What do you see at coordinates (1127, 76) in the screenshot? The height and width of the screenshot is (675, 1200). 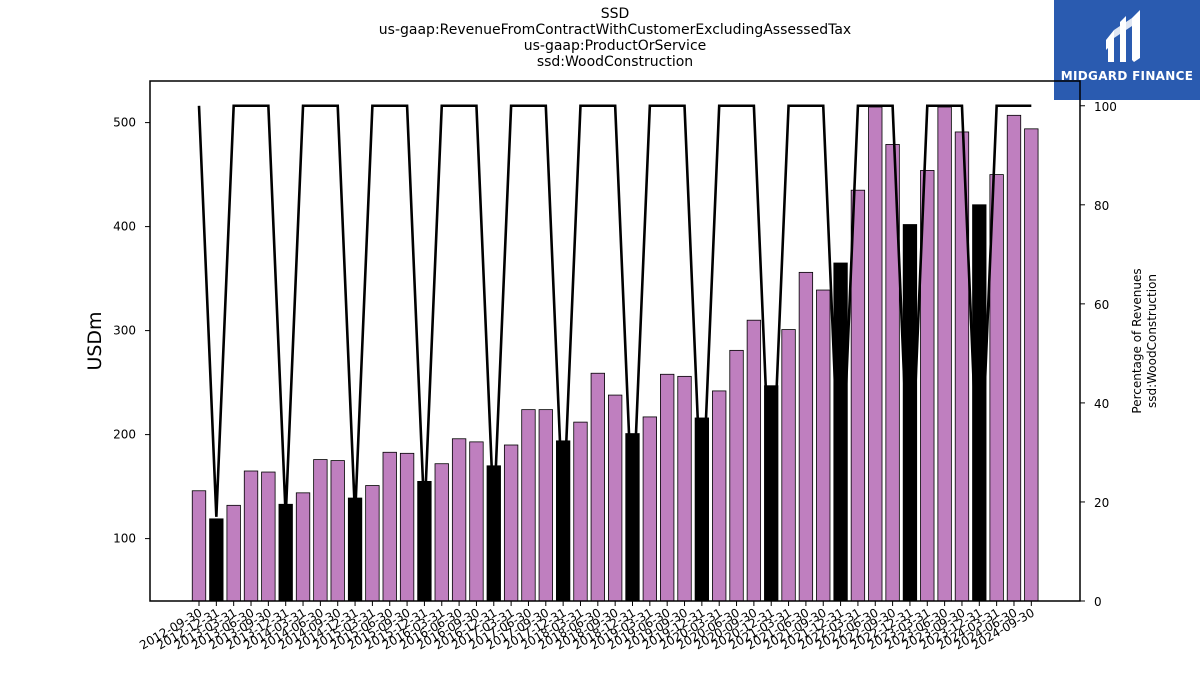 I see `logo-brand-text: MIDGARD FINANCE` at bounding box center [1127, 76].